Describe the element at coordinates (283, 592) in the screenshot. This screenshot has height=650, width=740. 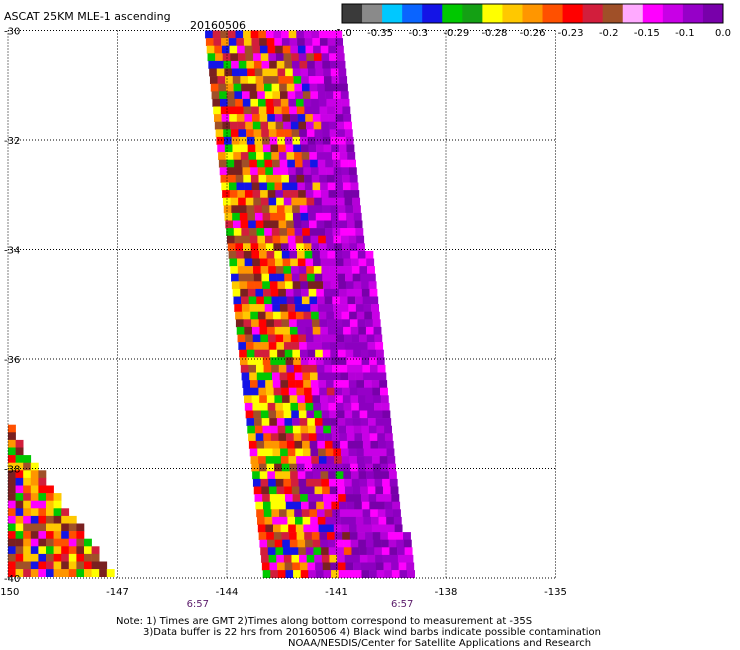
I see `longitude-labels: -150-147-144-141-138-135` at that location.